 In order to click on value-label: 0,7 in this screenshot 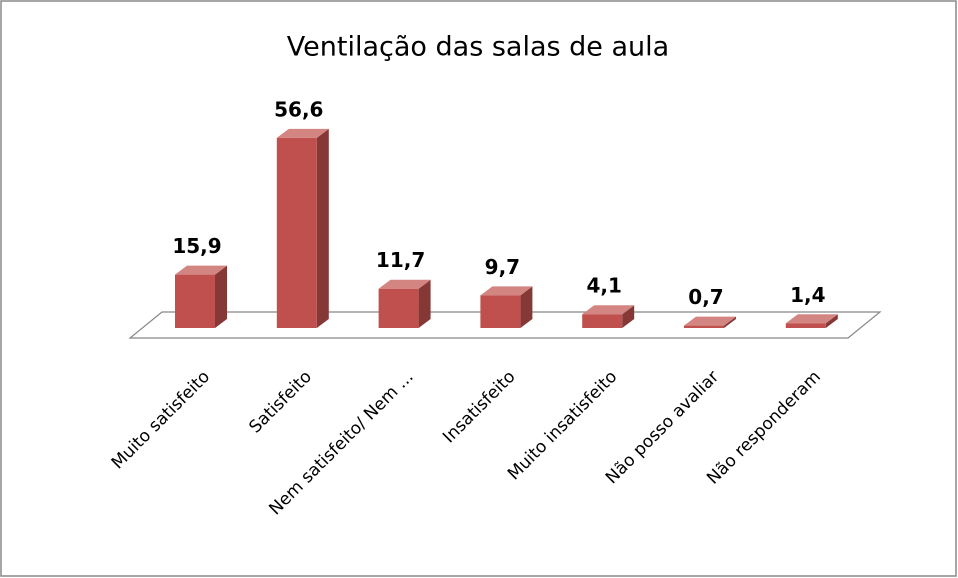, I will do `click(705, 297)`.